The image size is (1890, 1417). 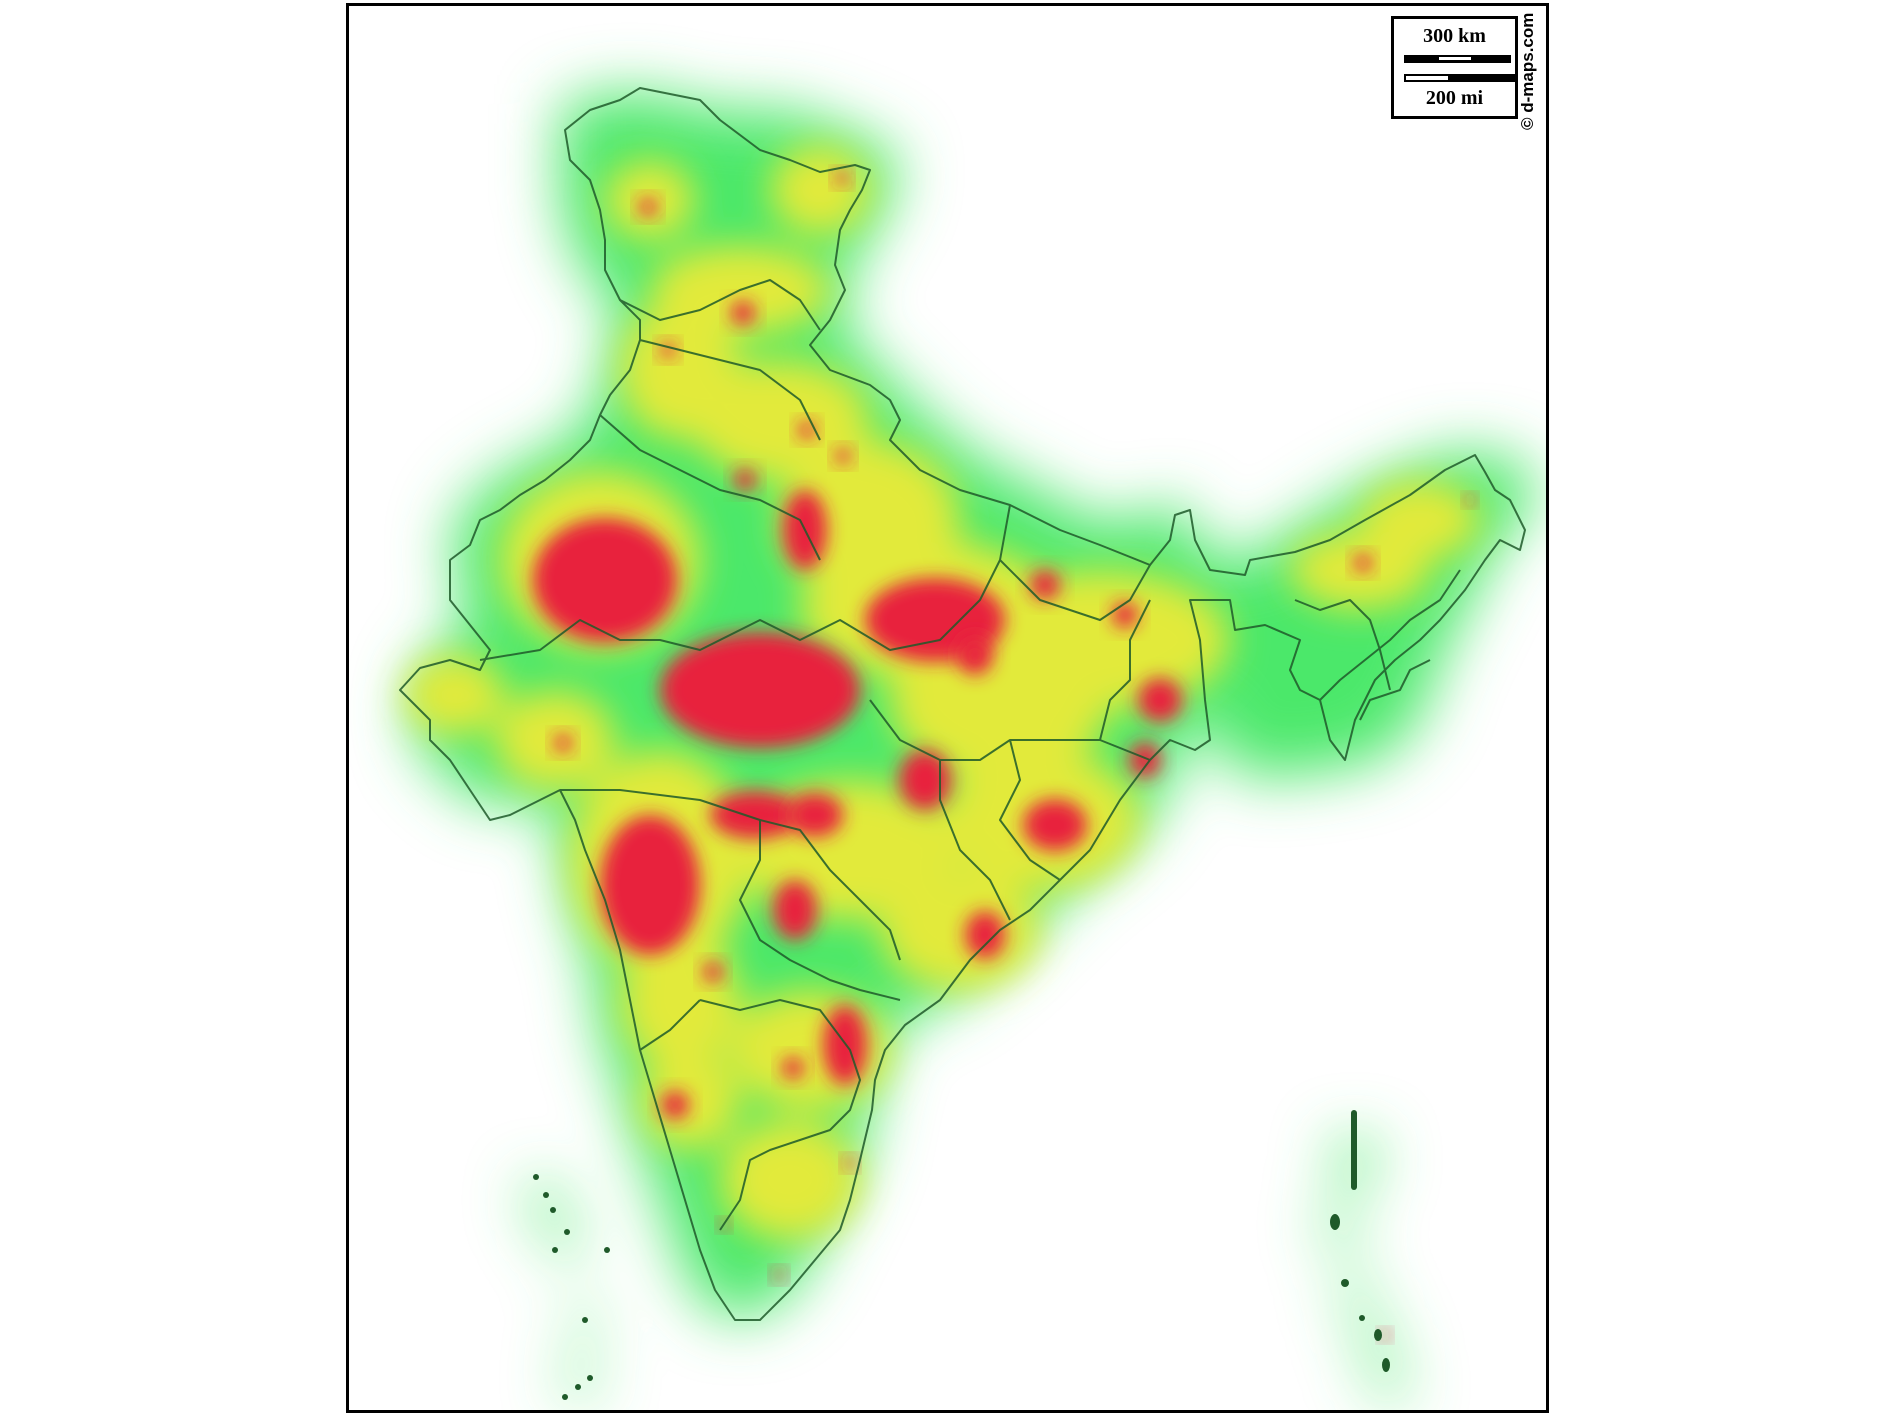 I want to click on islands, so click(x=961, y=1255).